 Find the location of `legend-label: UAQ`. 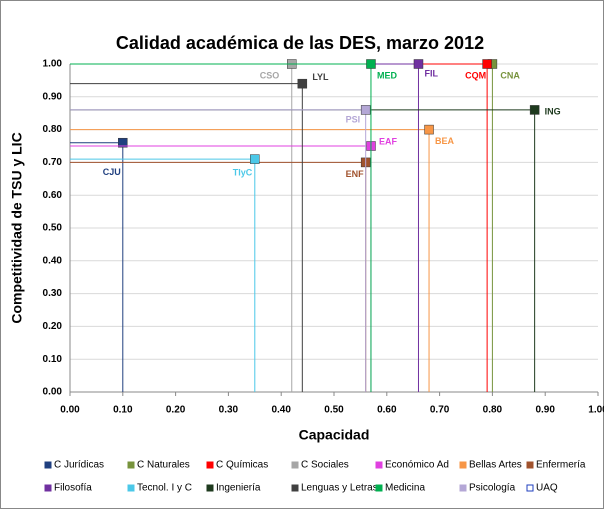

legend-label: UAQ is located at coordinates (547, 488).